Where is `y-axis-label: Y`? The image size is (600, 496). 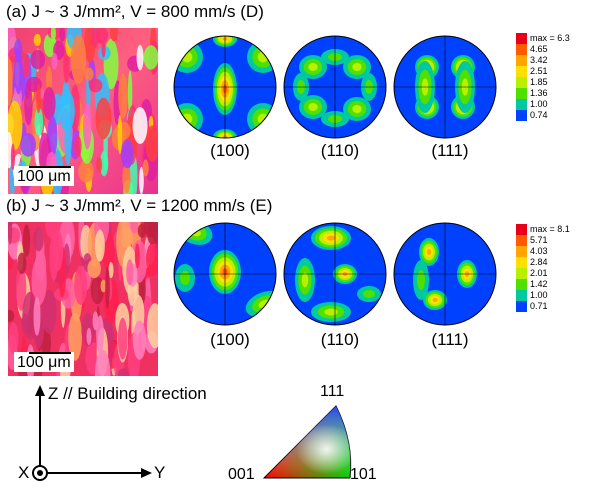
y-axis-label: Y is located at coordinates (160, 472).